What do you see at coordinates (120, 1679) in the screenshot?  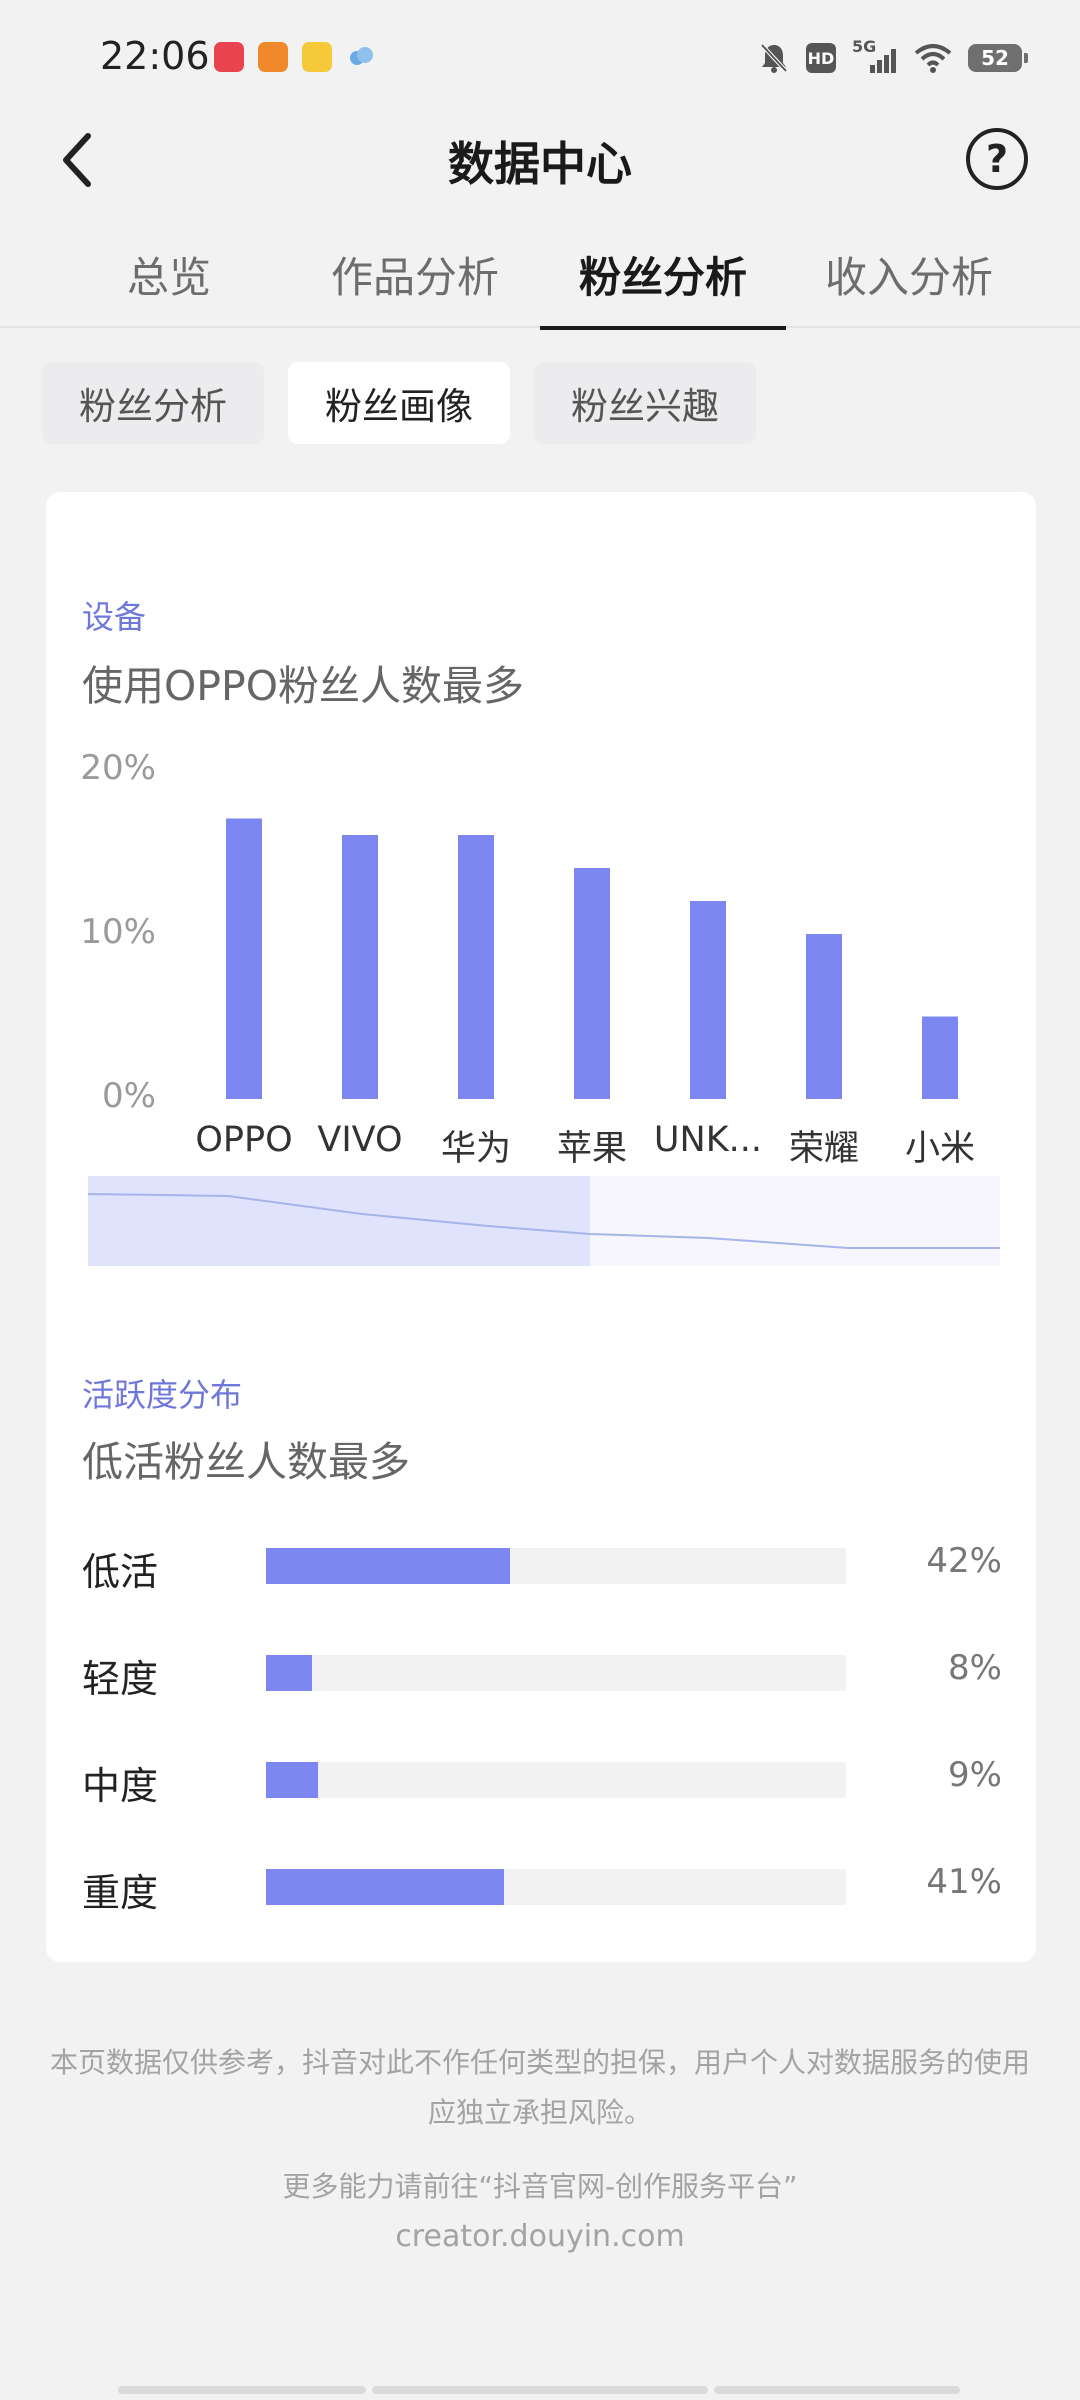 I see `activity-label: 轻度` at bounding box center [120, 1679].